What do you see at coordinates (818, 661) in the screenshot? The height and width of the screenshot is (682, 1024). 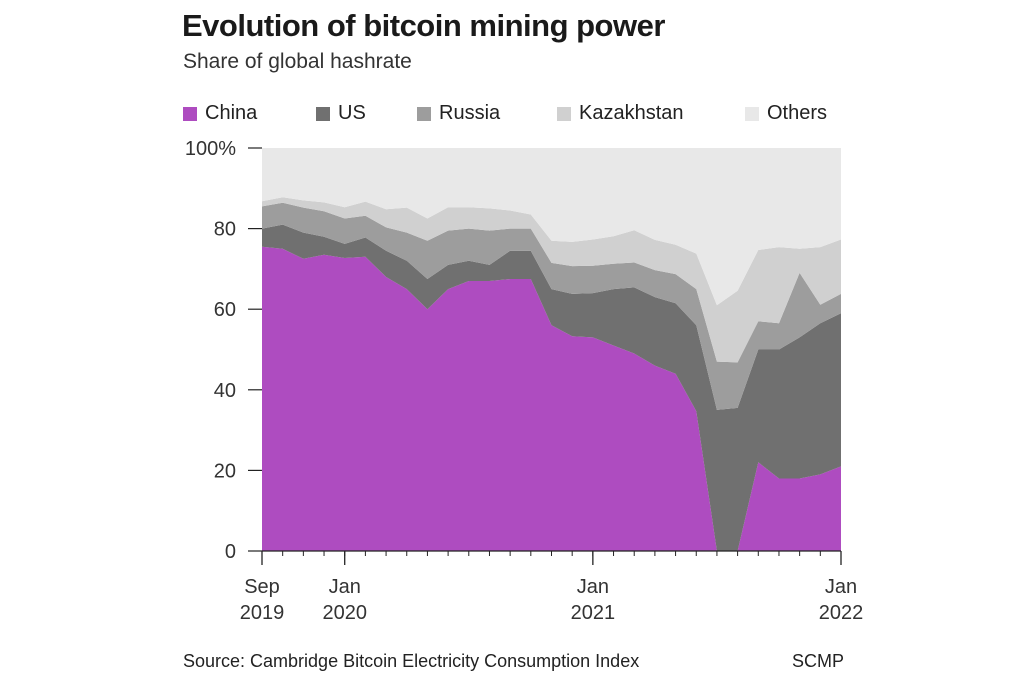 I see `credit-label: SCMP` at bounding box center [818, 661].